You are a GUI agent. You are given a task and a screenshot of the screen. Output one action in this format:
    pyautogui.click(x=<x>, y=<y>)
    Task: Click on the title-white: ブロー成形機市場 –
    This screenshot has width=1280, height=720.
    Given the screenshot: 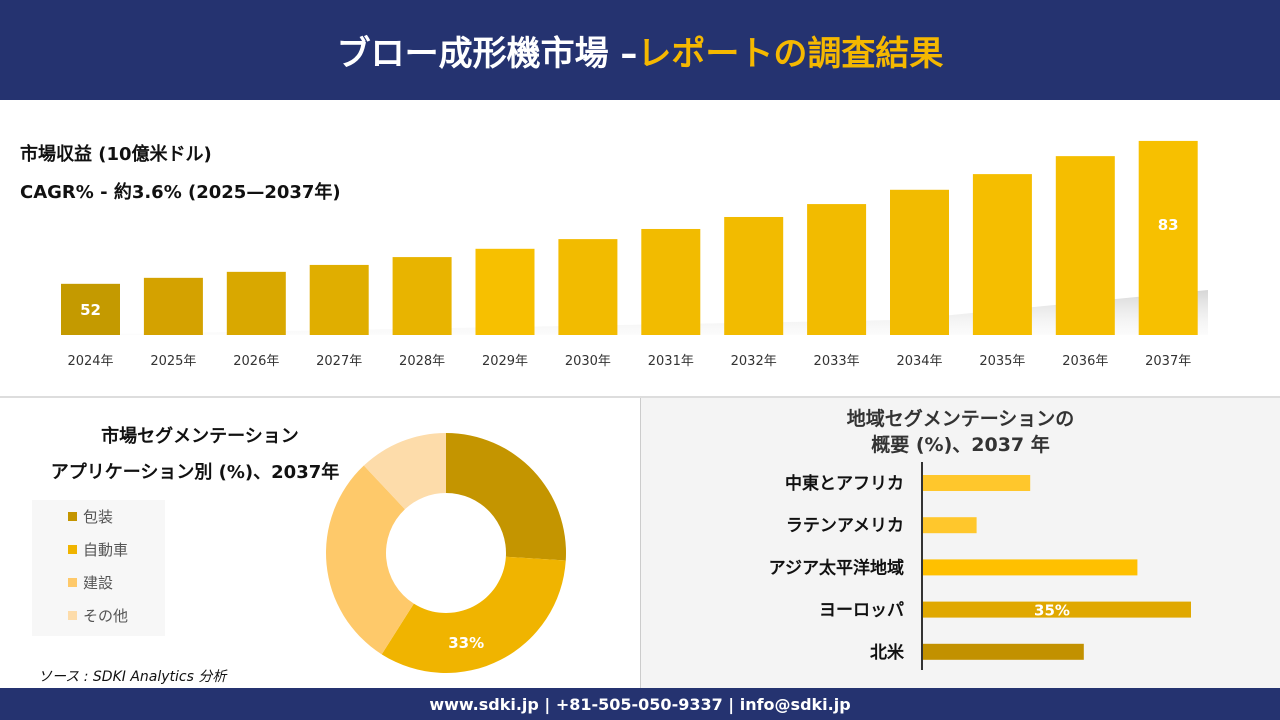 What is the action you would take?
    pyautogui.click(x=487, y=53)
    